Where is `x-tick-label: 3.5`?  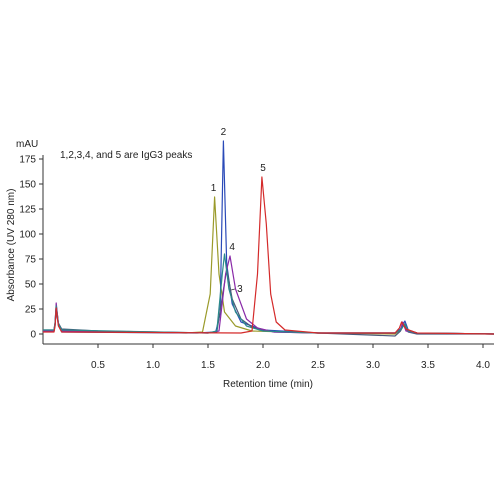
x-tick-label: 3.5 is located at coordinates (428, 365).